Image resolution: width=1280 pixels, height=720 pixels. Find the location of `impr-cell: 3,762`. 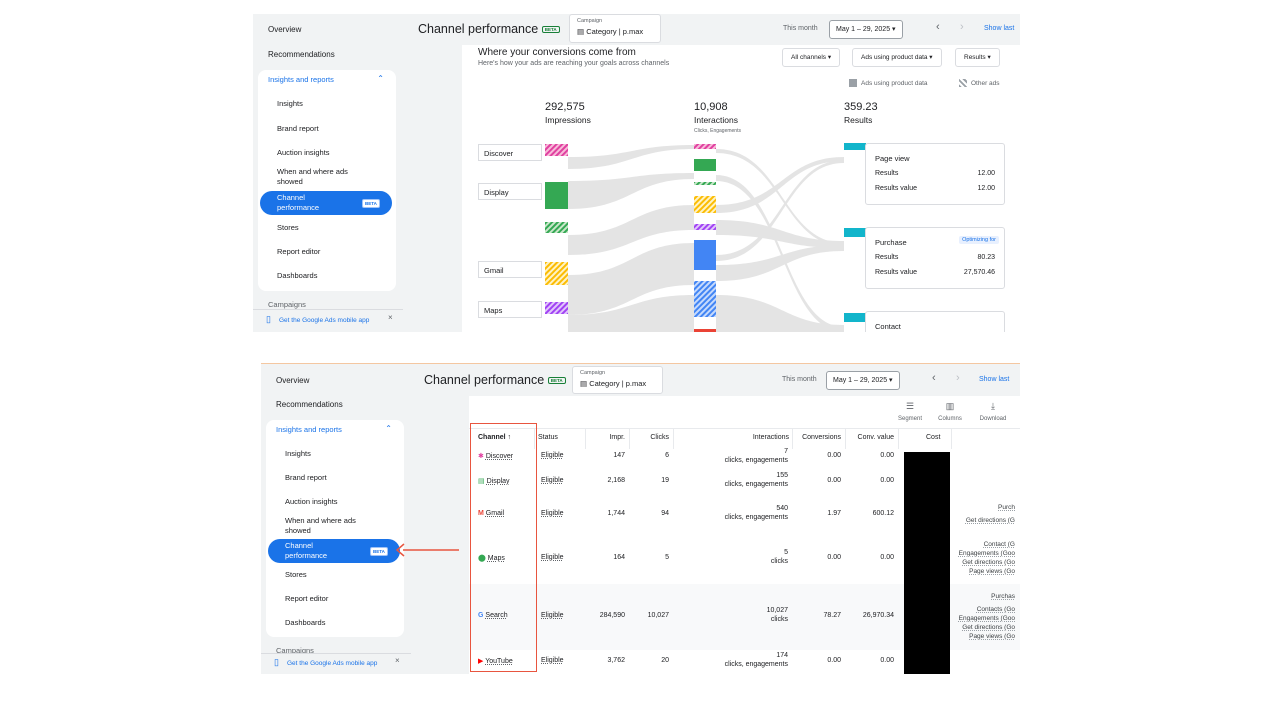

impr-cell: 3,762 is located at coordinates (616, 660).